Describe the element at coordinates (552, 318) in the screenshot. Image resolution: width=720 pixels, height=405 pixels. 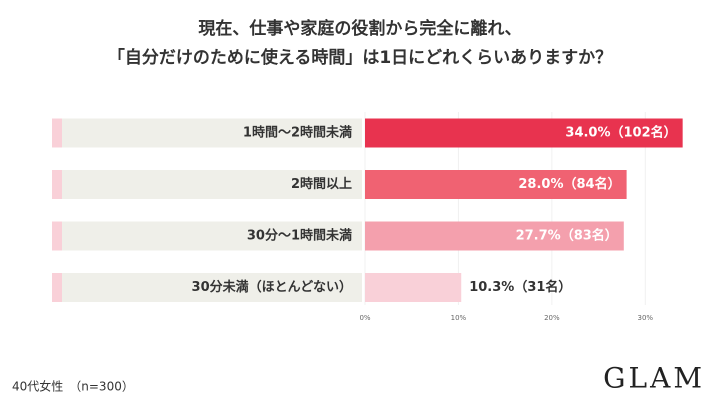
I see `x-tick-label: 20%` at that location.